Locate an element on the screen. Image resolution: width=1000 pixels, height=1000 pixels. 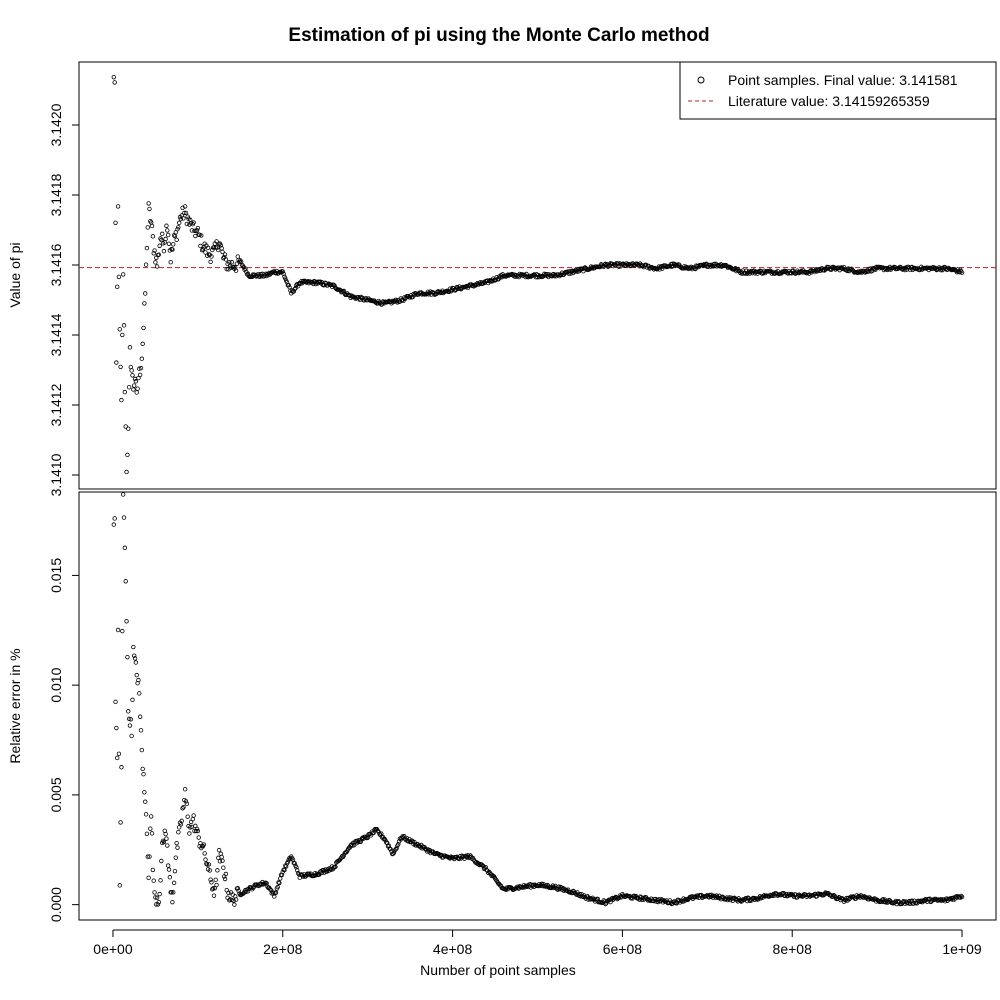
legend-circle-symbol is located at coordinates (701, 80).